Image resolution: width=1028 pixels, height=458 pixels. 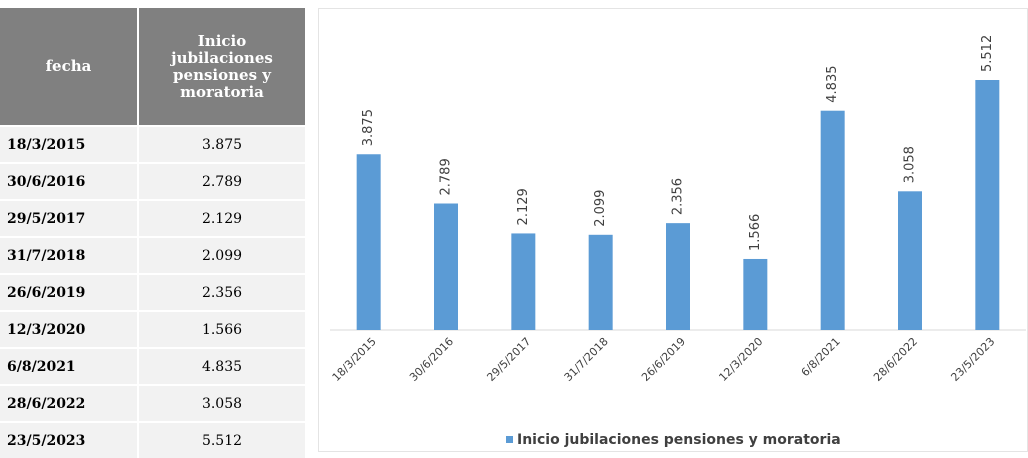 What do you see at coordinates (222, 181) in the screenshot?
I see `value-cell: 2.789` at bounding box center [222, 181].